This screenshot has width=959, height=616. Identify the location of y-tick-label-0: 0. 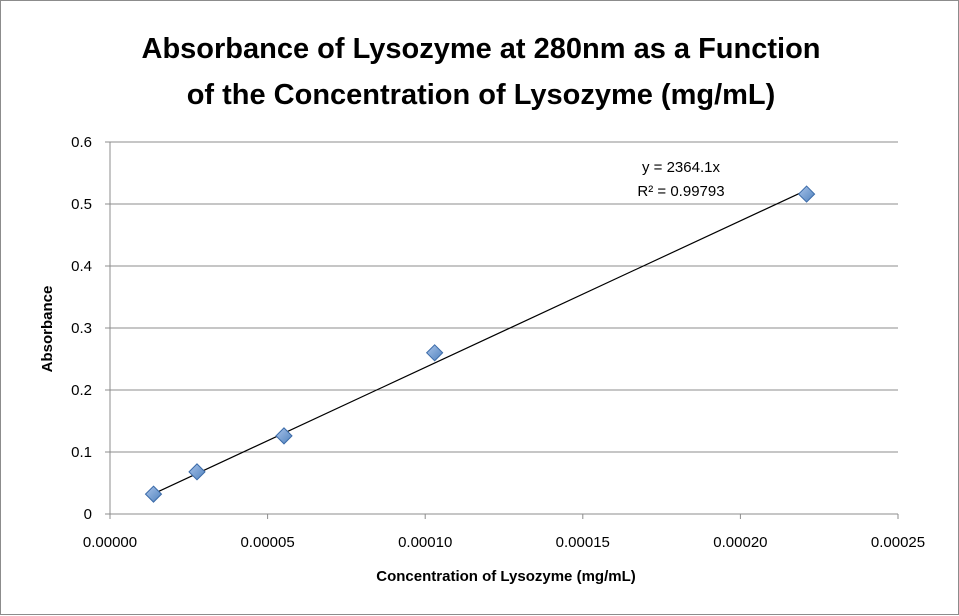
(88, 514).